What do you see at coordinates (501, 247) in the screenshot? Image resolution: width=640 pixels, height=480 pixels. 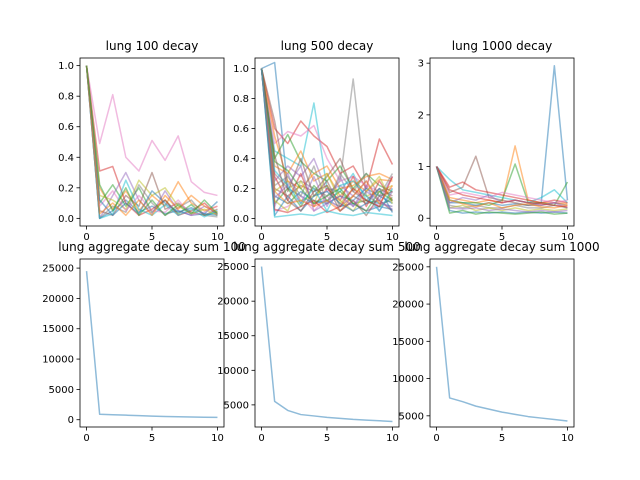 I see `panel-title: lung aggregate decay sum 1000` at bounding box center [501, 247].